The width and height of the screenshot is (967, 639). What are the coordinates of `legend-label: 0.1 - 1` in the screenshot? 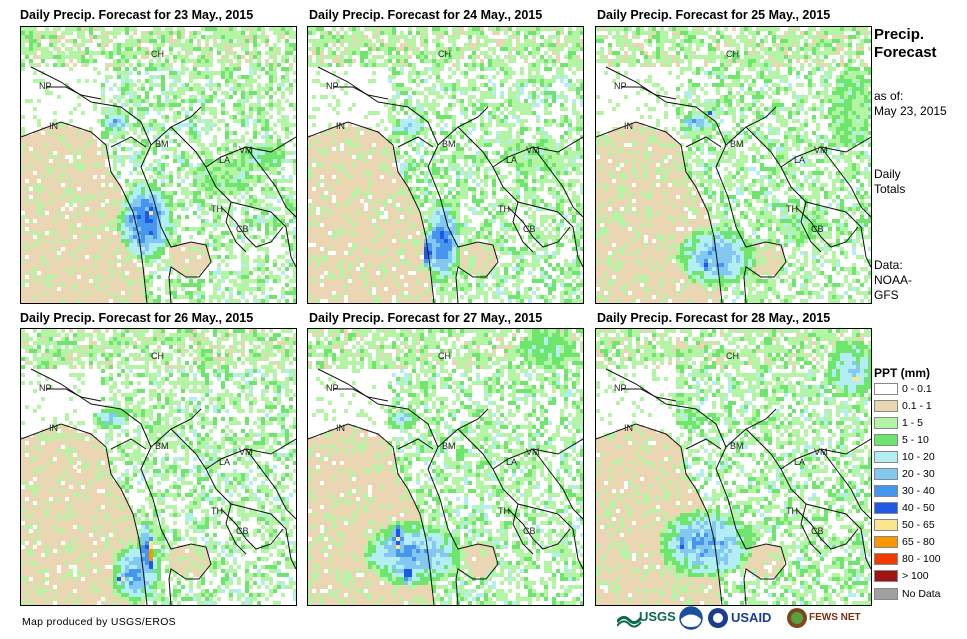 It's located at (917, 406).